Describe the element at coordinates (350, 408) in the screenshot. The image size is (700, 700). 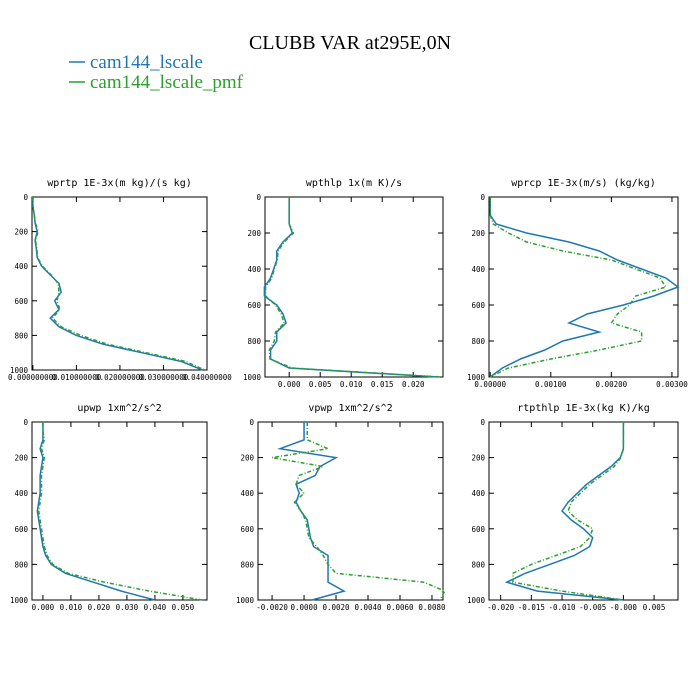
I see `panel-title: vpwp 1xm^2/s^2` at that location.